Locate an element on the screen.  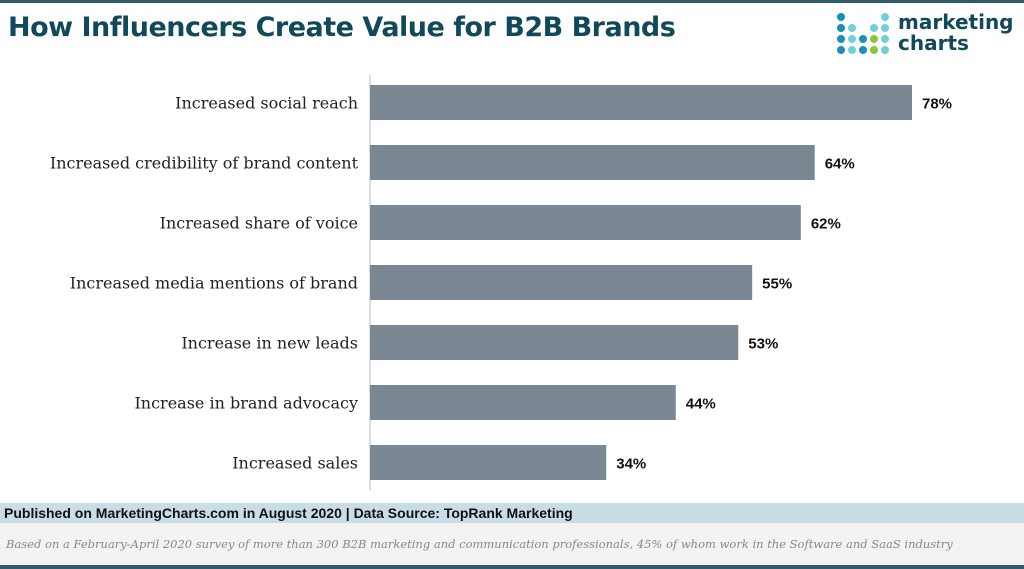
data-label: 62% is located at coordinates (826, 224).